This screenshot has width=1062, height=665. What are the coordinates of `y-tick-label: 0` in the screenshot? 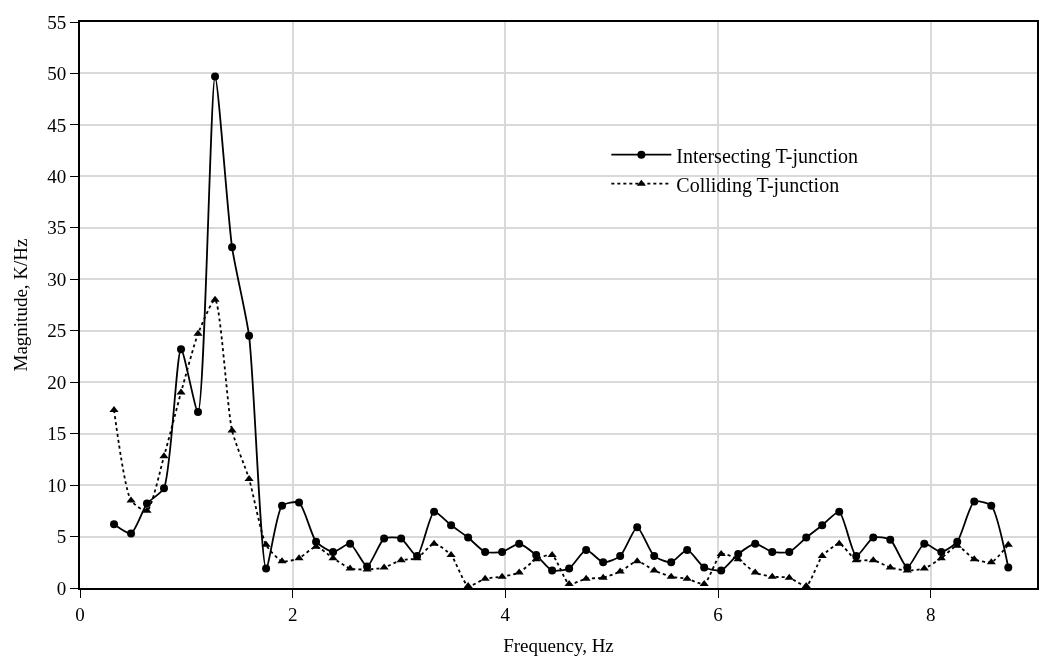 It's located at (61, 588).